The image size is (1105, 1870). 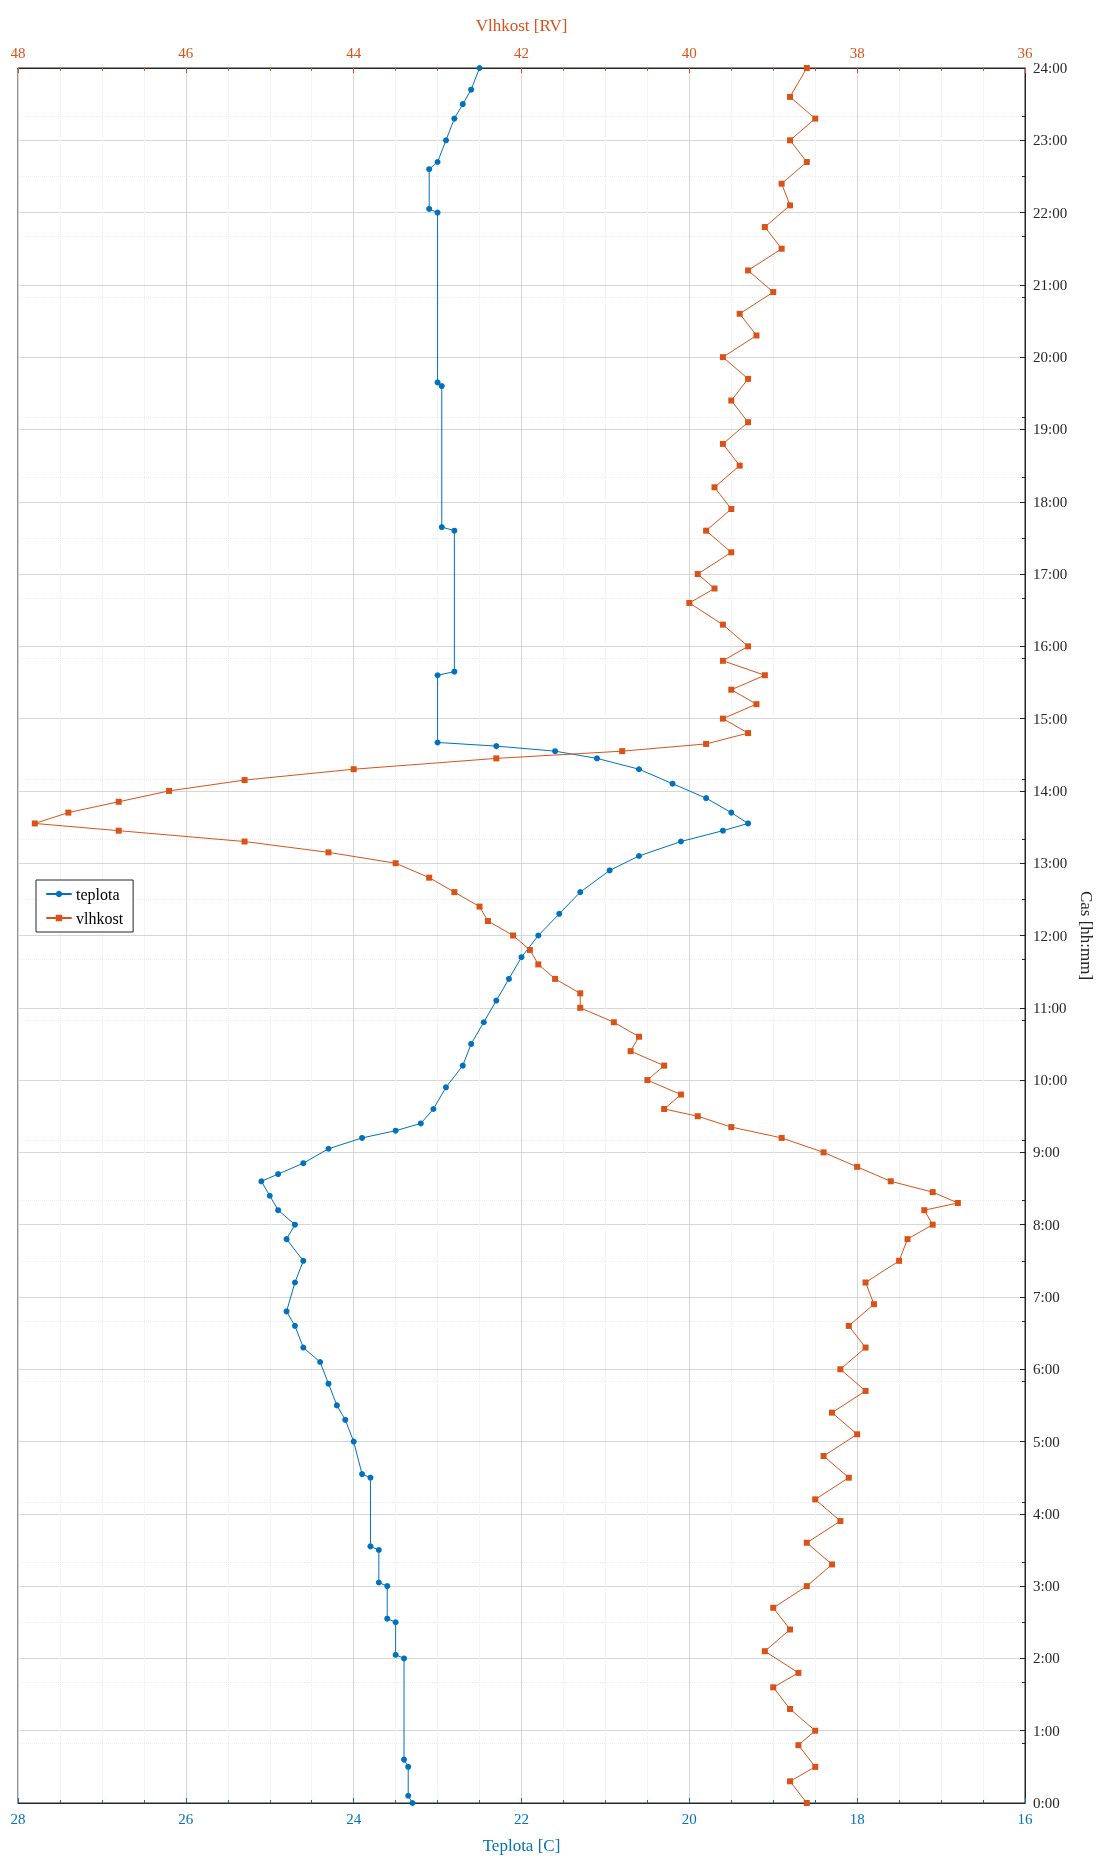 I want to click on x2-axis-title: Vlhkost [RV], so click(x=521, y=25).